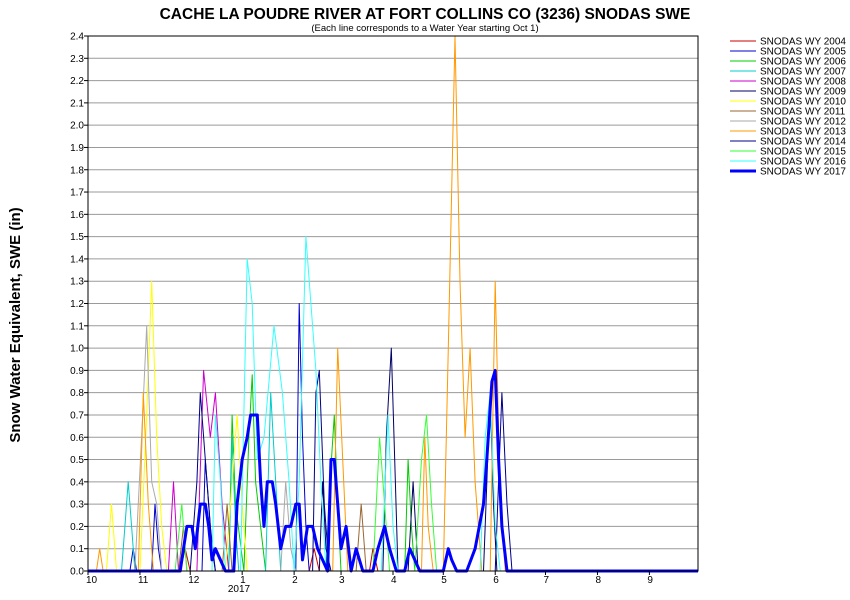 The height and width of the screenshot is (600, 850). What do you see at coordinates (77, 148) in the screenshot?
I see `y-tick-label: 1.9` at bounding box center [77, 148].